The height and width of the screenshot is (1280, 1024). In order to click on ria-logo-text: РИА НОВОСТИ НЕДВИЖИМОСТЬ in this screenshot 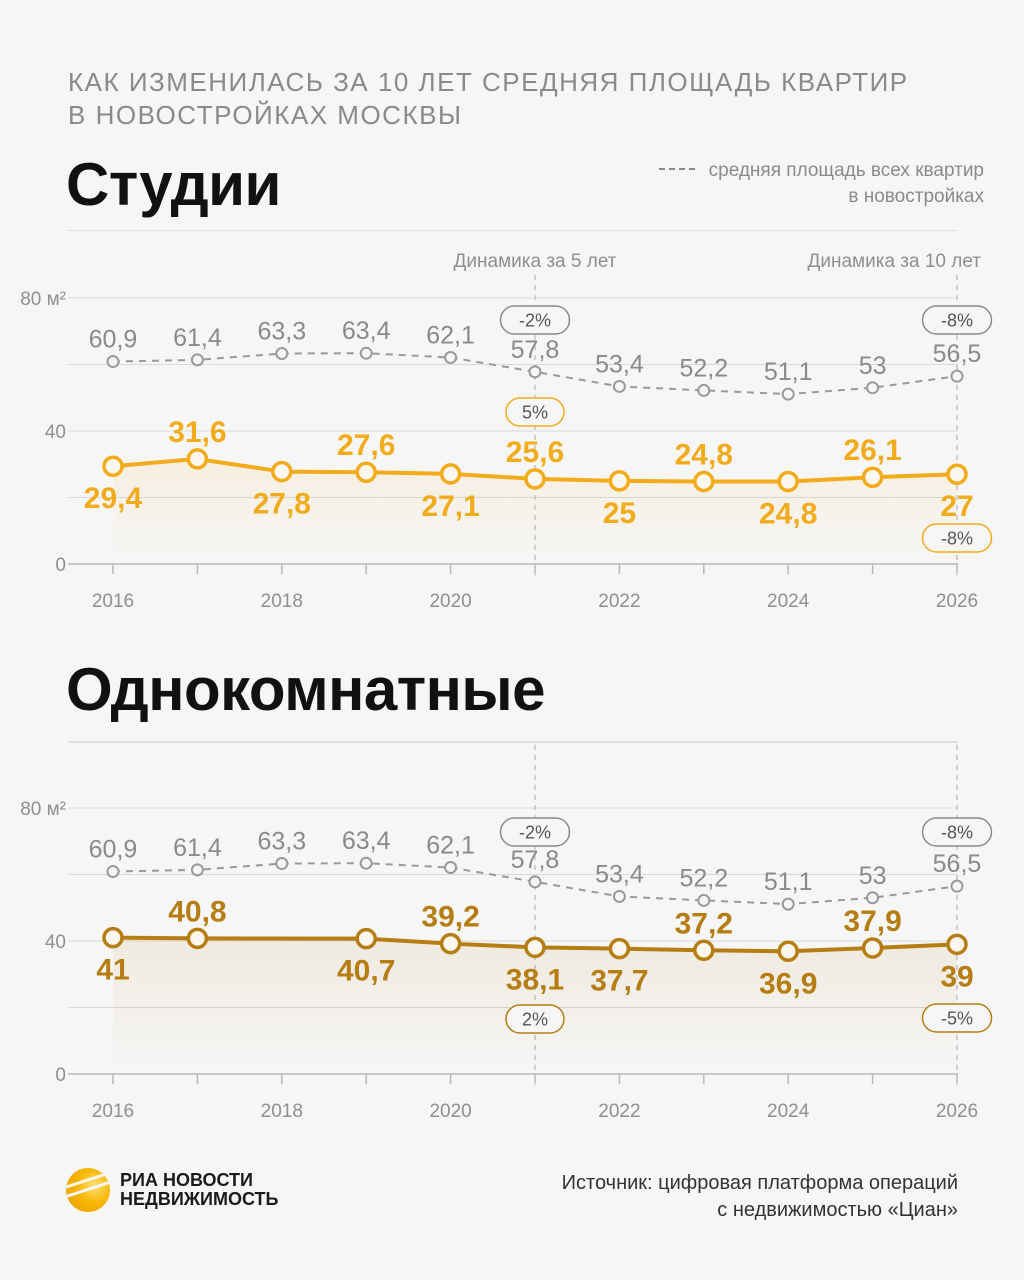, I will do `click(199, 1190)`.